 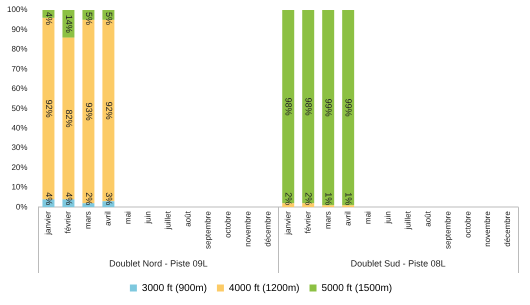 I want to click on y-tick-label: 30%, so click(x=19, y=147).